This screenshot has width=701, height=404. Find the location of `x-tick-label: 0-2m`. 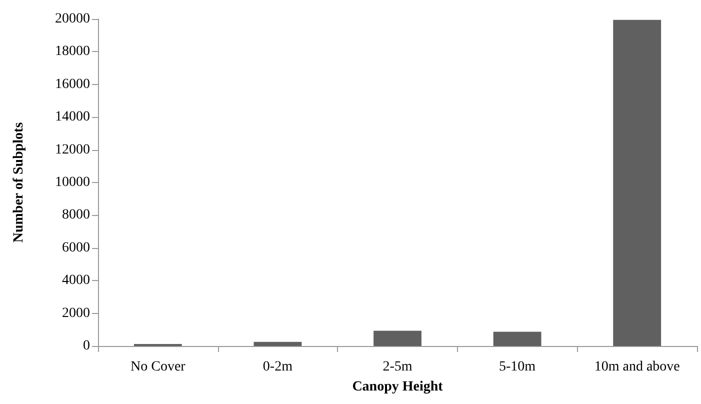

x-tick-label: 0-2m is located at coordinates (277, 367).